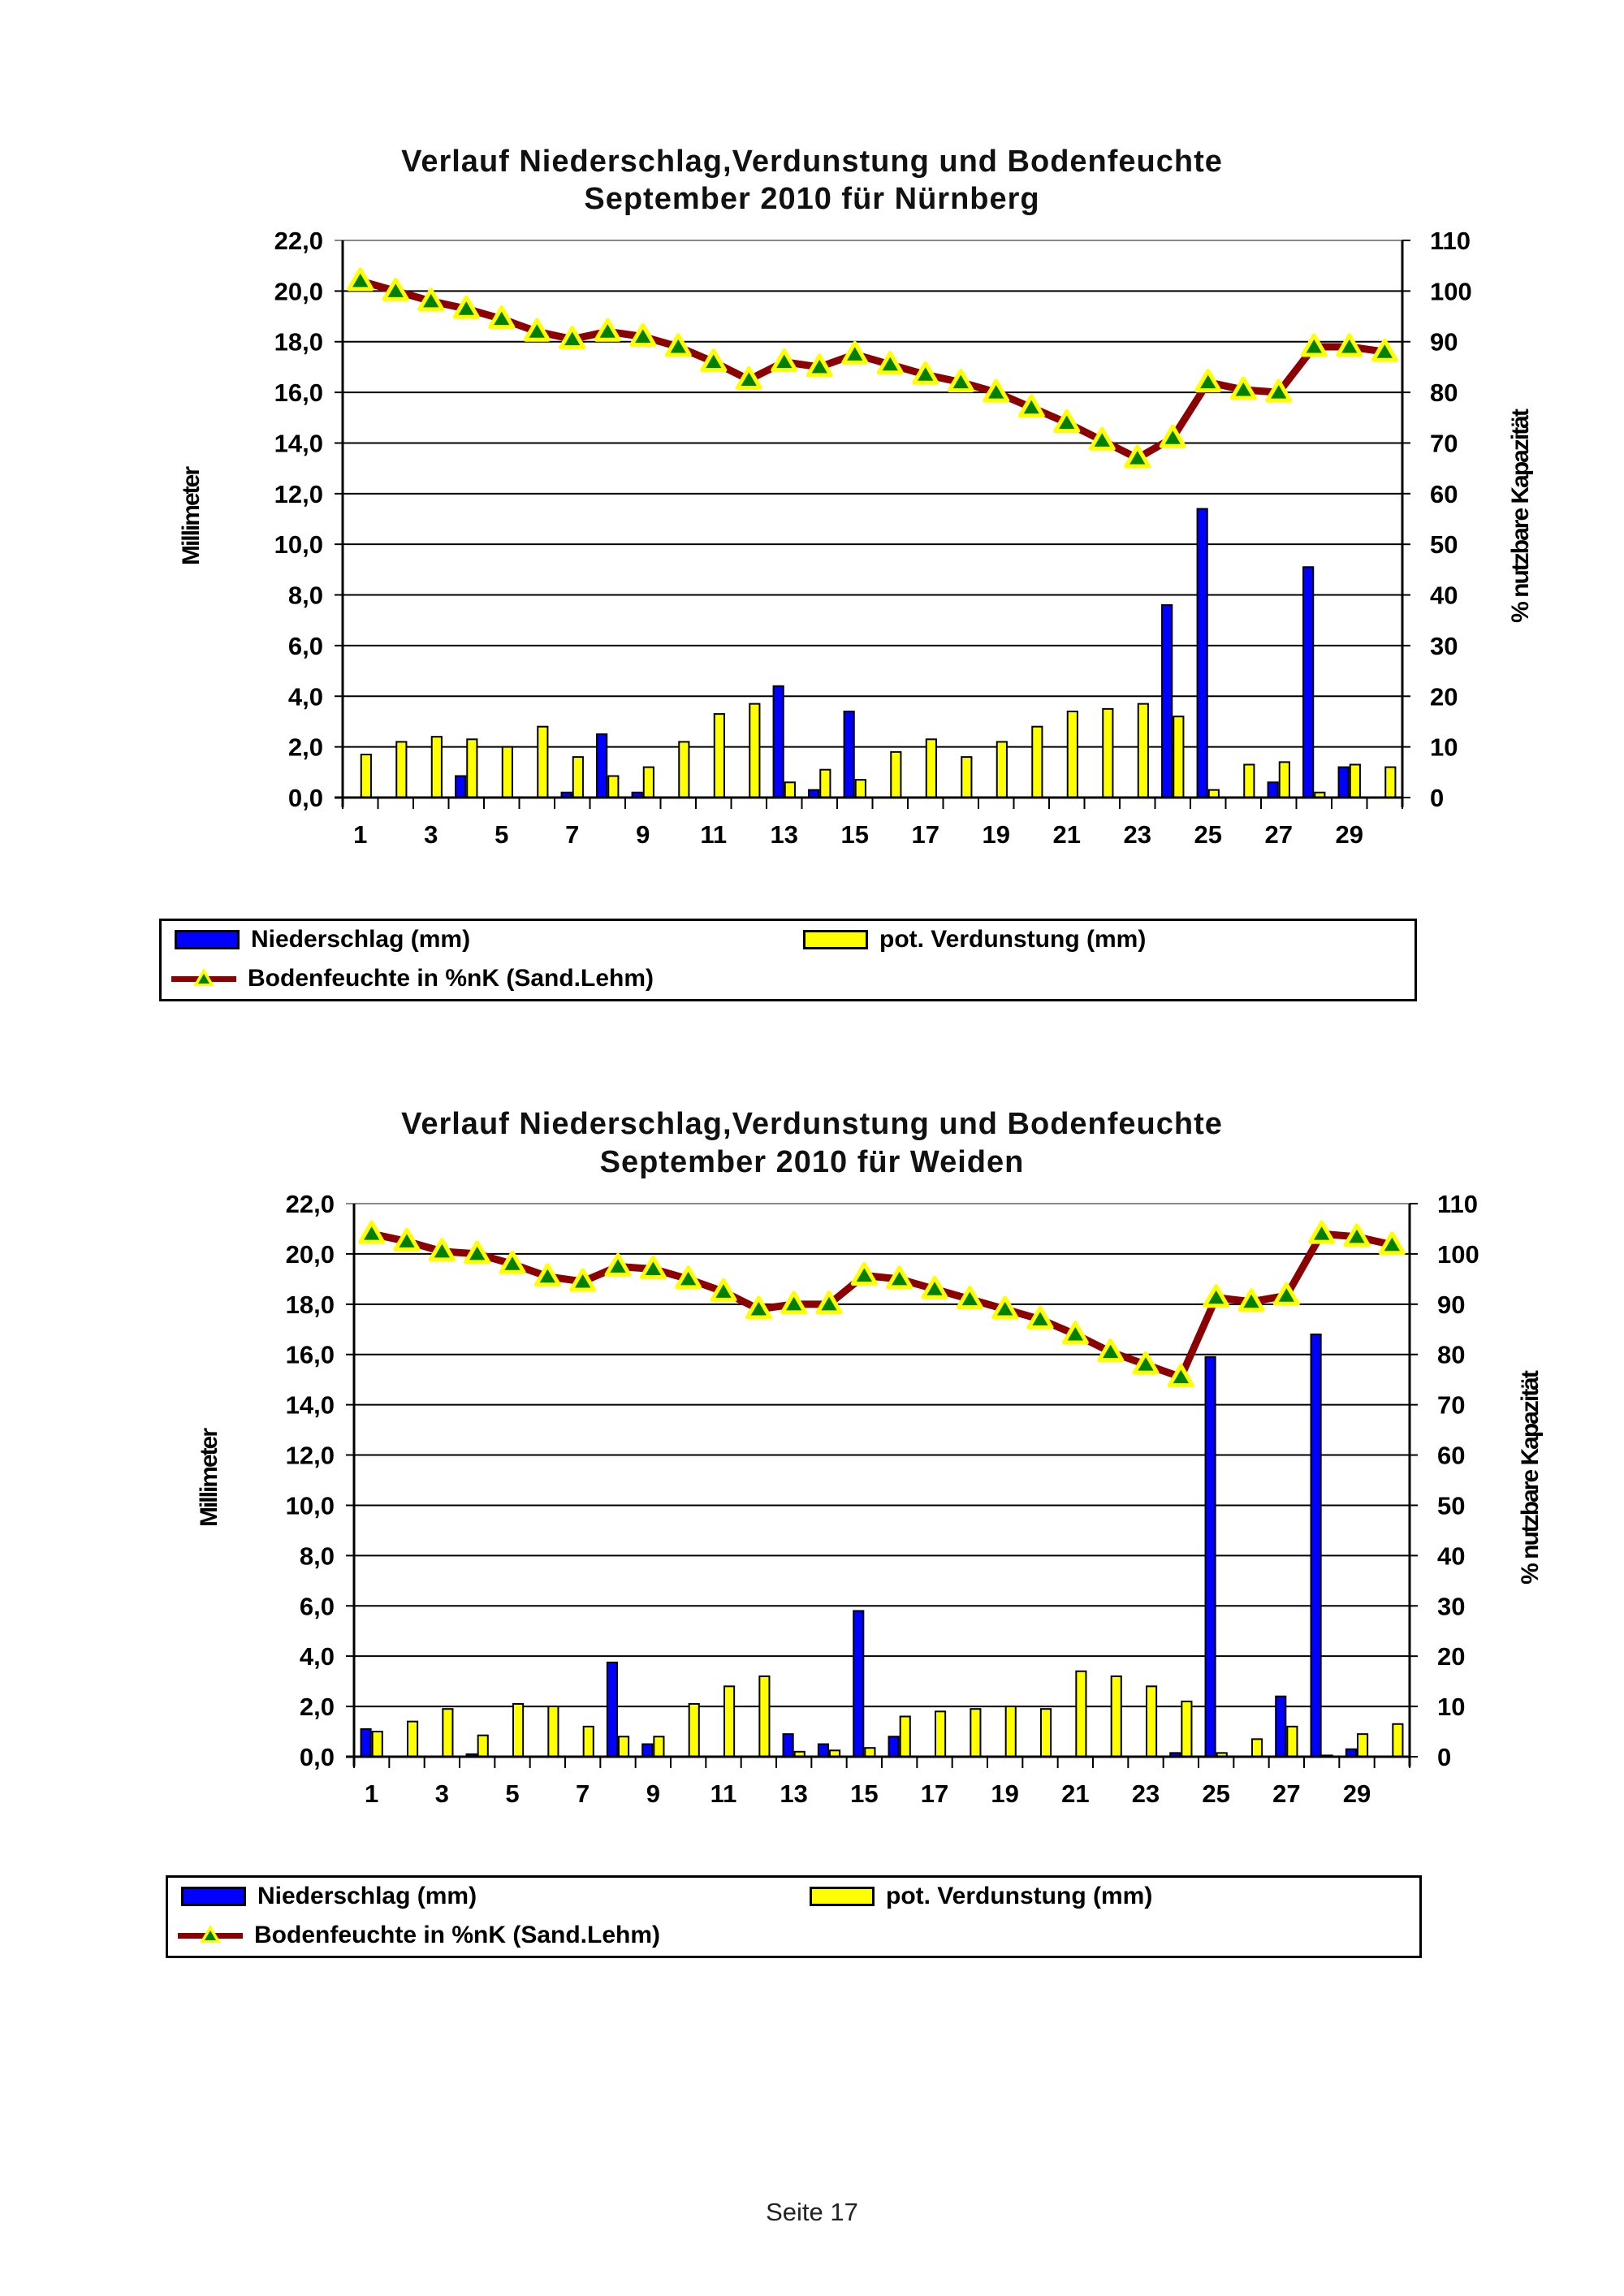 The image size is (1624, 2296). I want to click on x-tick-label: 17, so click(926, 834).